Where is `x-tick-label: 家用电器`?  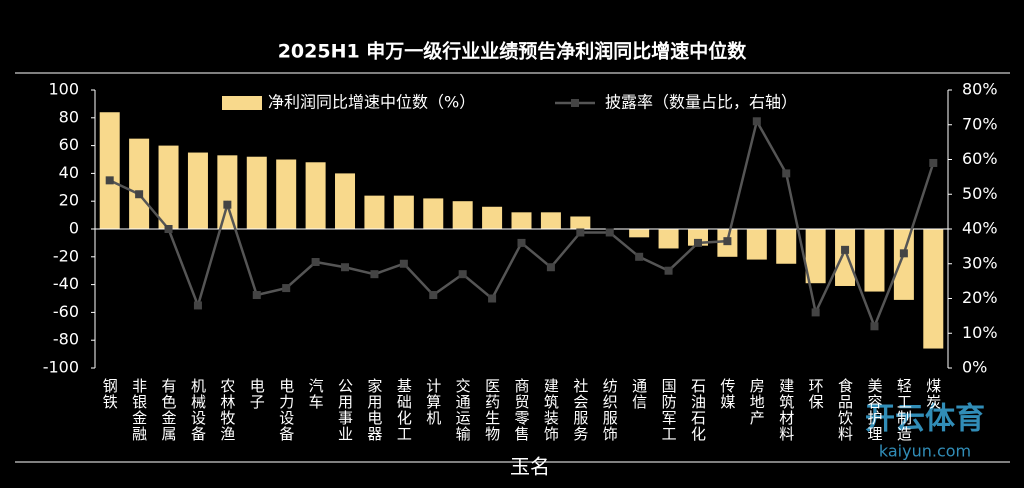 x-tick-label: 家用电器 is located at coordinates (374, 410).